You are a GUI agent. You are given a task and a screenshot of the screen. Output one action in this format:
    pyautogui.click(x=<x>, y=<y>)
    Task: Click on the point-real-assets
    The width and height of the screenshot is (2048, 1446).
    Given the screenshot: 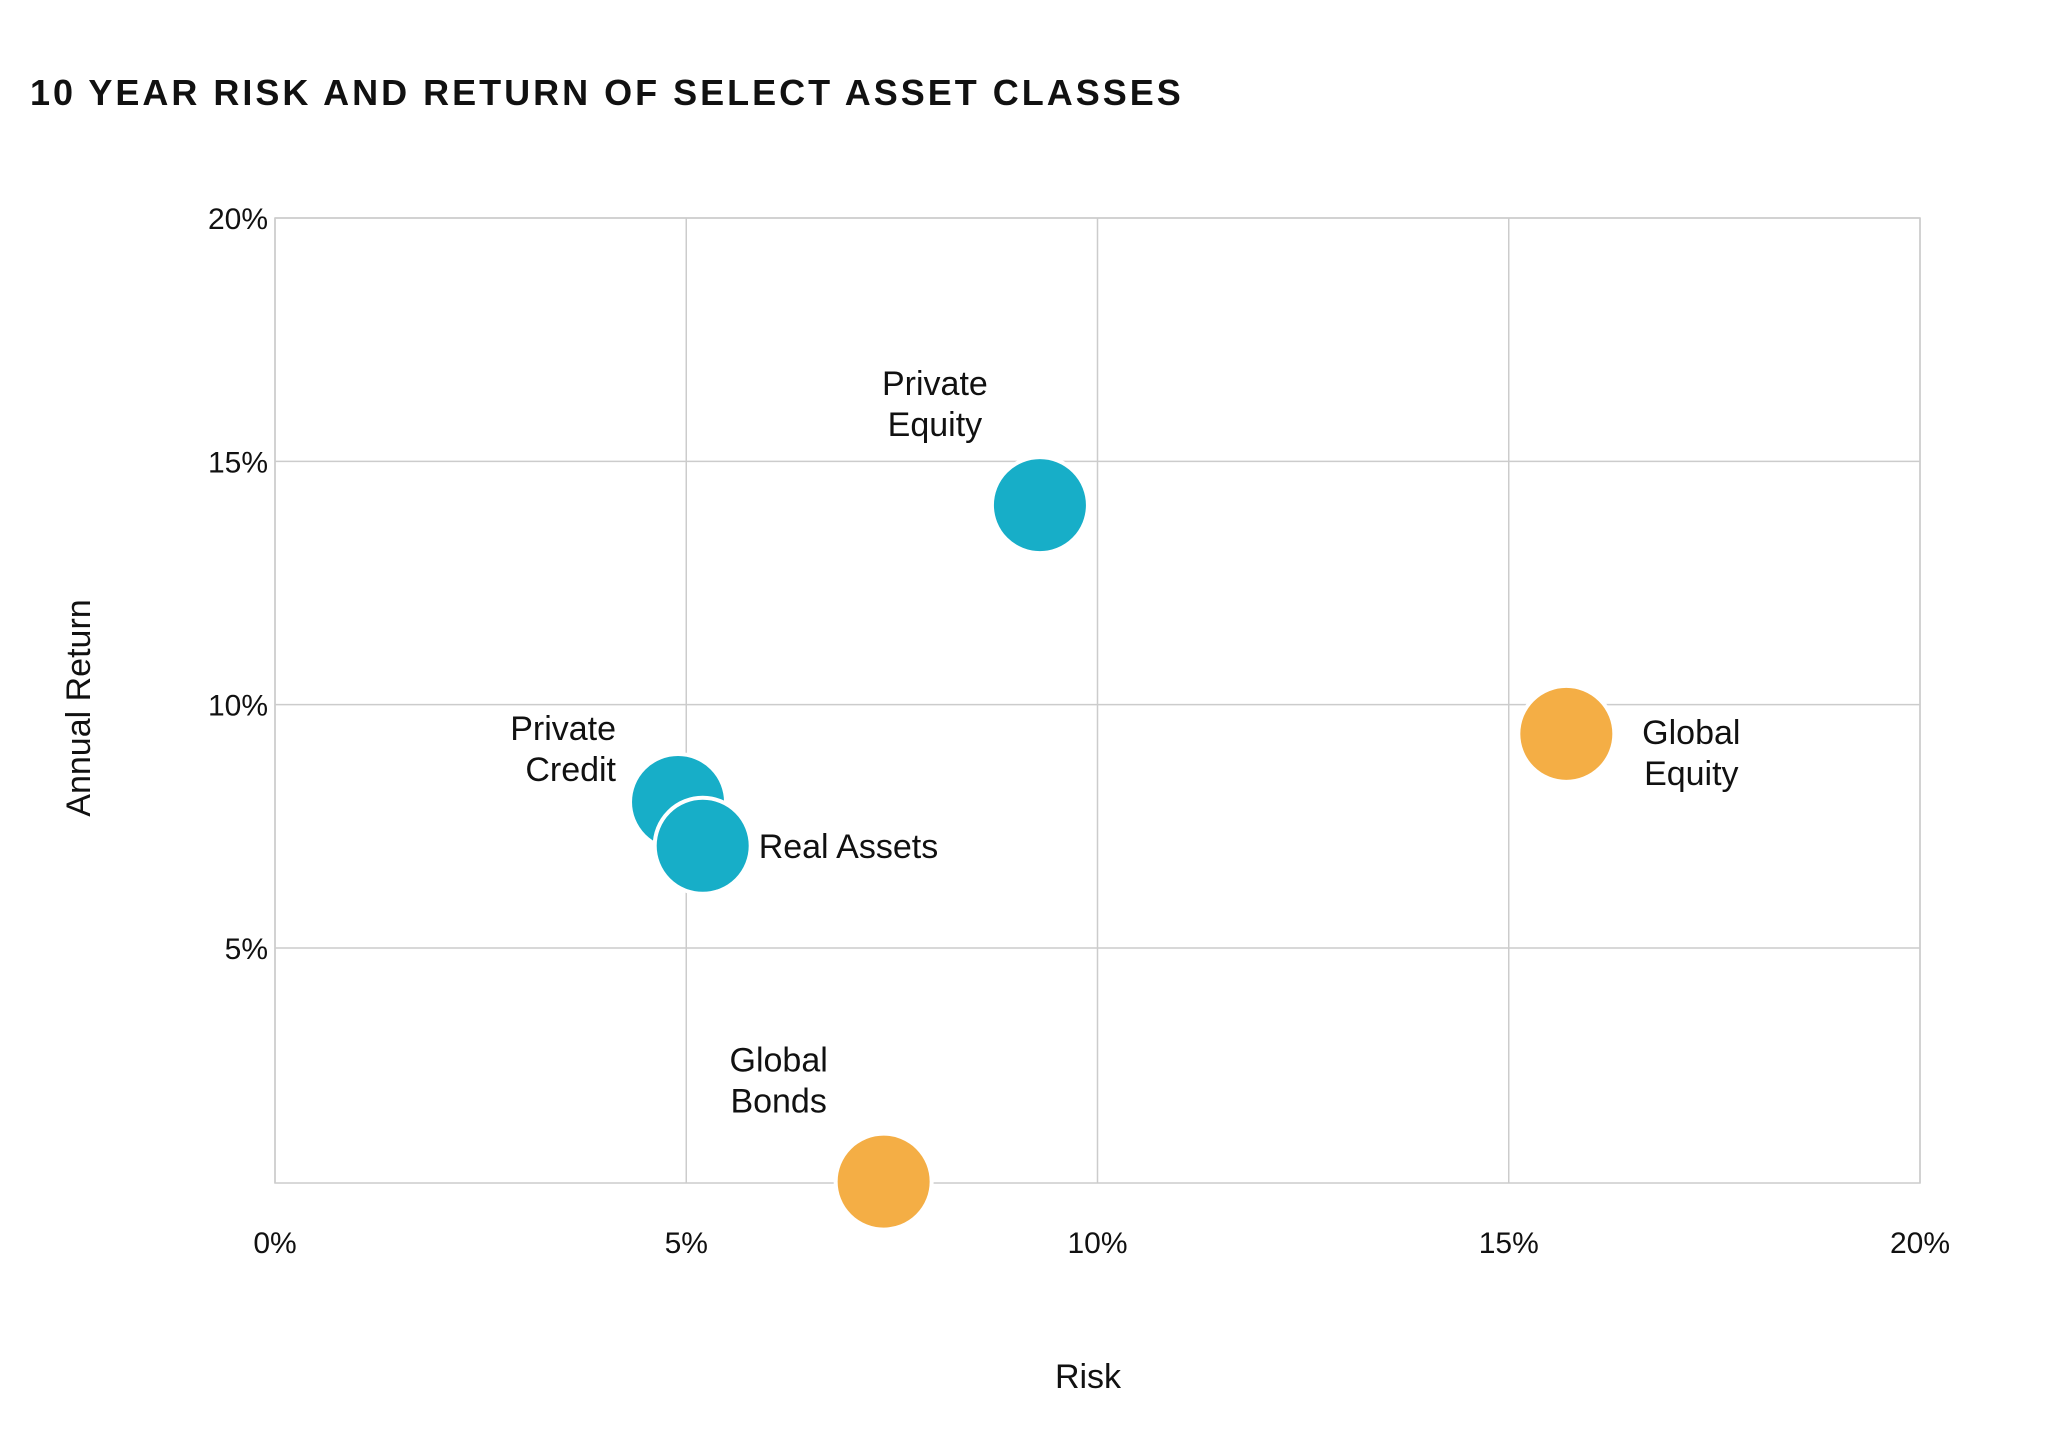 What is the action you would take?
    pyautogui.click(x=702, y=845)
    